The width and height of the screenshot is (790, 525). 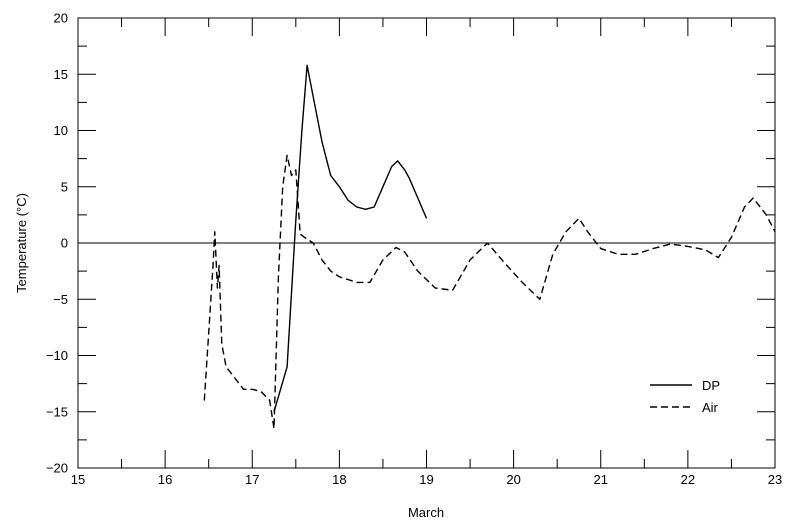 What do you see at coordinates (710, 407) in the screenshot?
I see `legend-label-air: Air` at bounding box center [710, 407].